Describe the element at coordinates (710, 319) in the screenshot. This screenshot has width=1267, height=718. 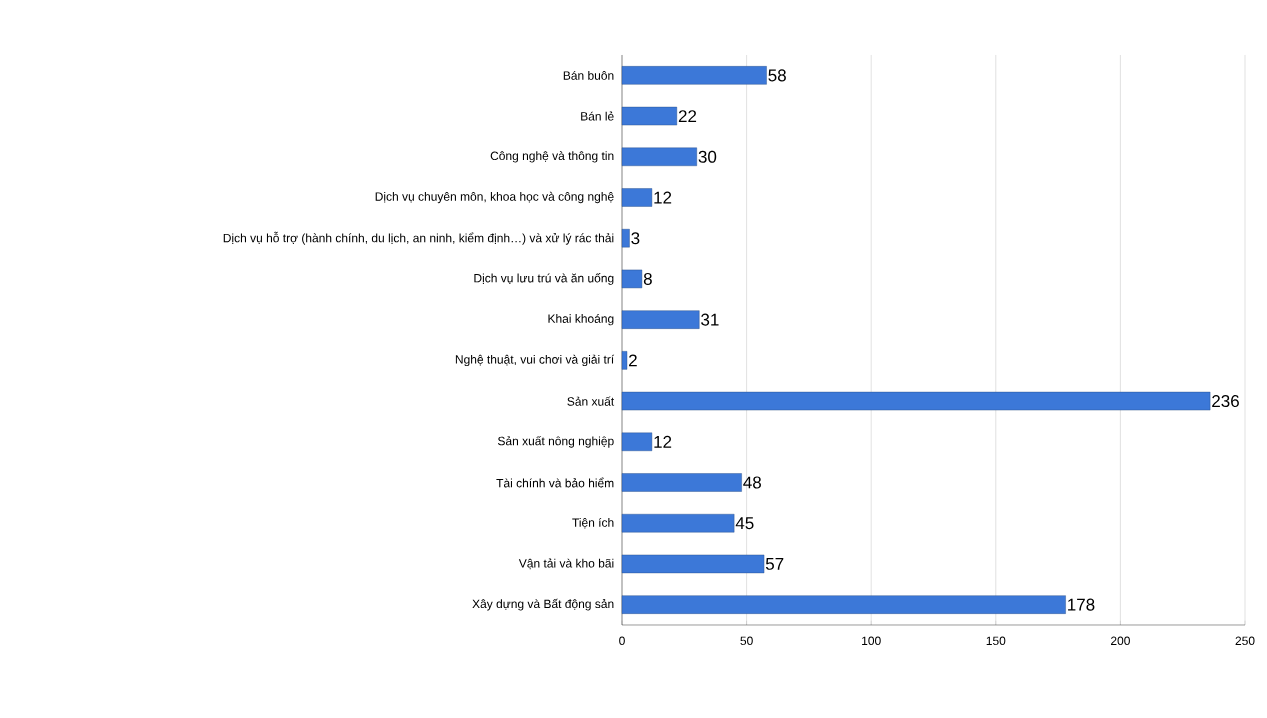
I see `data-label: 31` at that location.